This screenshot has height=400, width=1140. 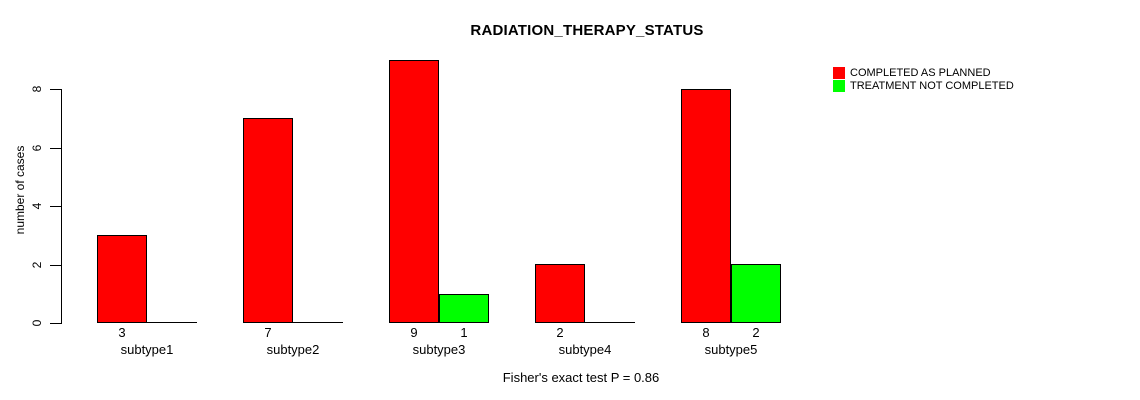 I want to click on group-baseline-subtype2, so click(x=293, y=322).